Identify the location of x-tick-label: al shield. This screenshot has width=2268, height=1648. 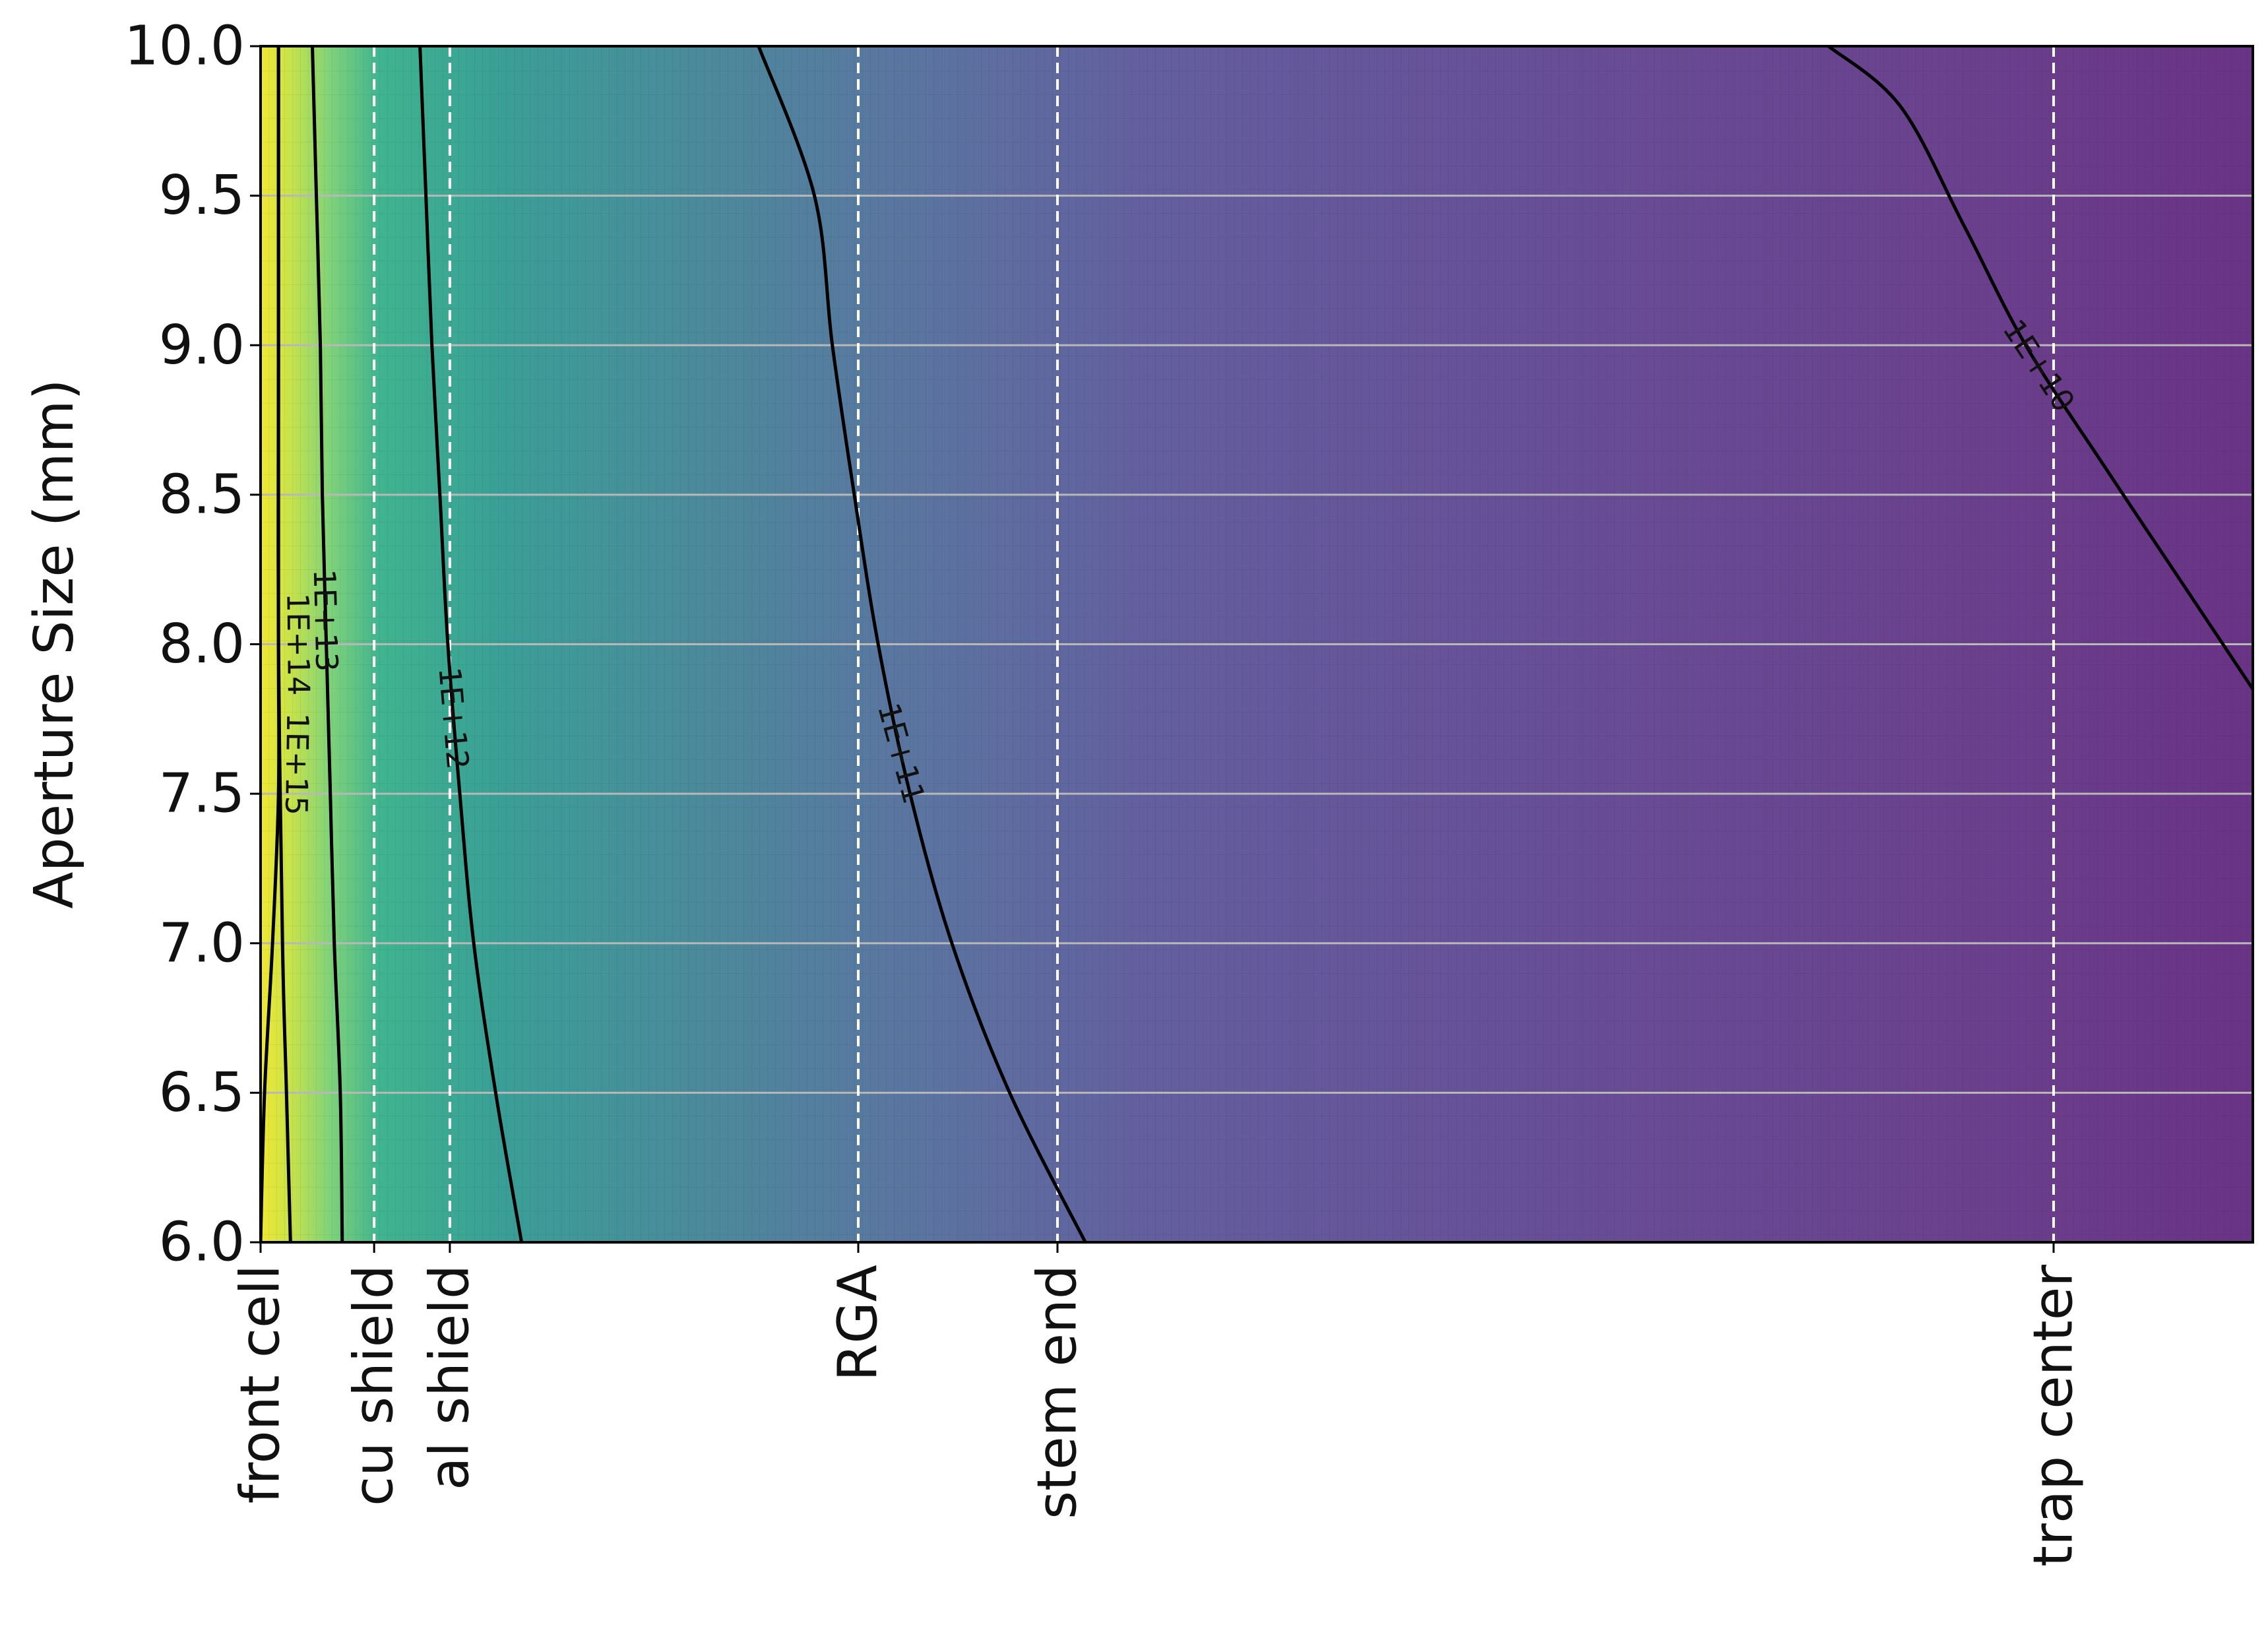
(449, 1377).